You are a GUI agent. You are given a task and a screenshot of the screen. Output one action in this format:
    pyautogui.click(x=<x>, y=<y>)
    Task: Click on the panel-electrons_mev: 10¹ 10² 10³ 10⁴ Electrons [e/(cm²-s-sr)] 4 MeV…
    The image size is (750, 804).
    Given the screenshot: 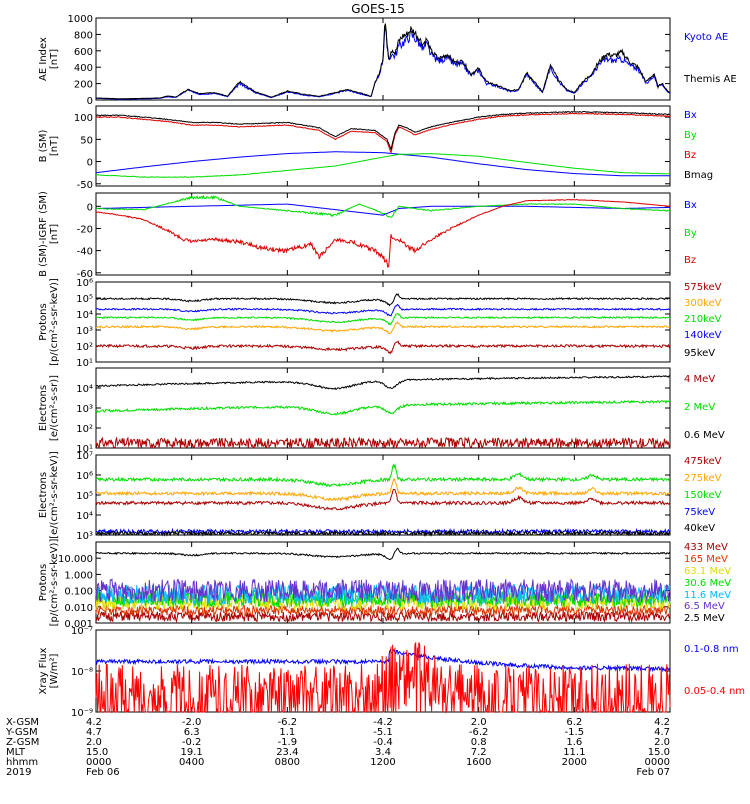 What is the action you would take?
    pyautogui.click(x=381, y=411)
    